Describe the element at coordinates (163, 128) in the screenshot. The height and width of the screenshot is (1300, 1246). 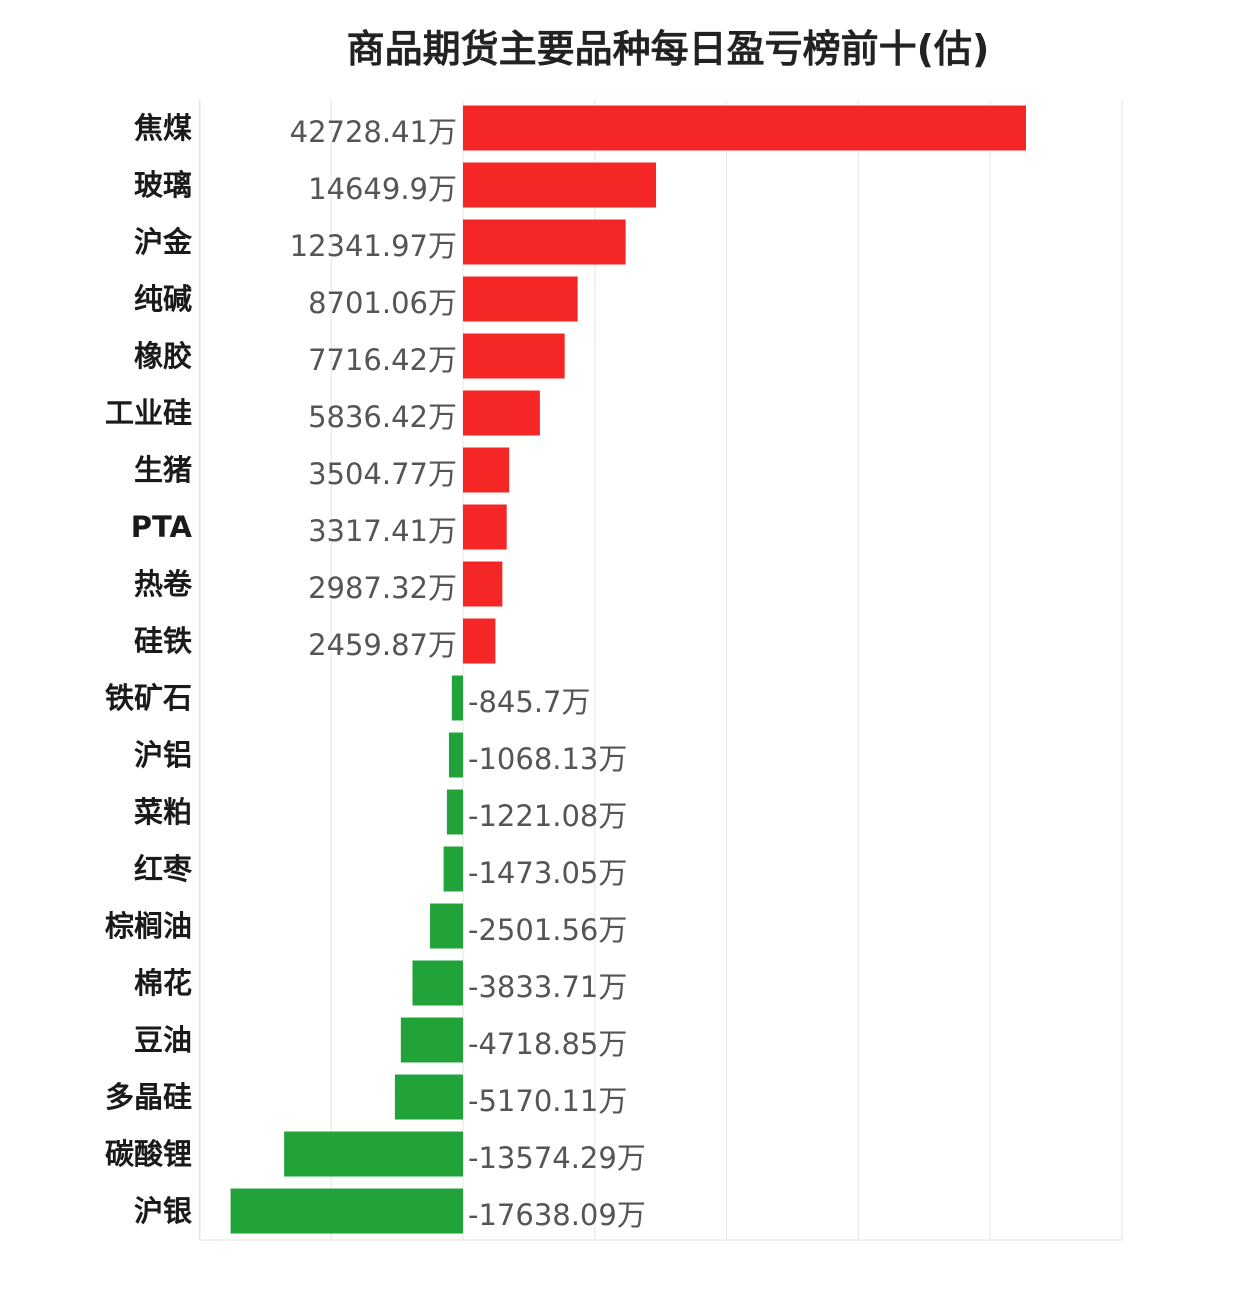
I see `category-label: 焦煤` at that location.